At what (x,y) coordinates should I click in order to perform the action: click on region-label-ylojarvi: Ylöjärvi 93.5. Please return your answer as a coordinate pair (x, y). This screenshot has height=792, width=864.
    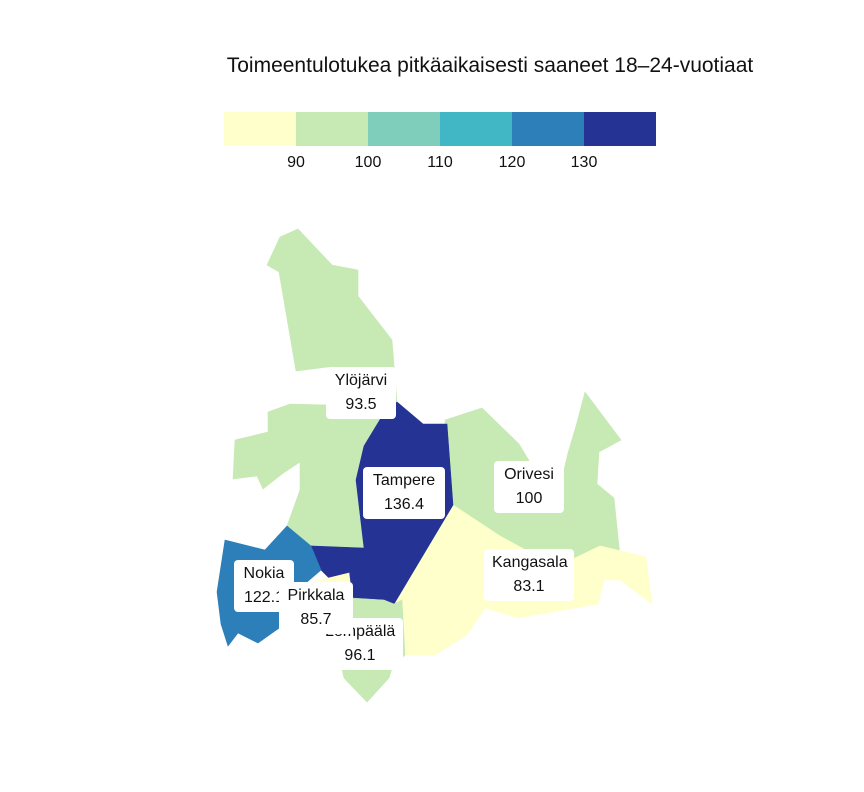
    Looking at the image, I should click on (361, 393).